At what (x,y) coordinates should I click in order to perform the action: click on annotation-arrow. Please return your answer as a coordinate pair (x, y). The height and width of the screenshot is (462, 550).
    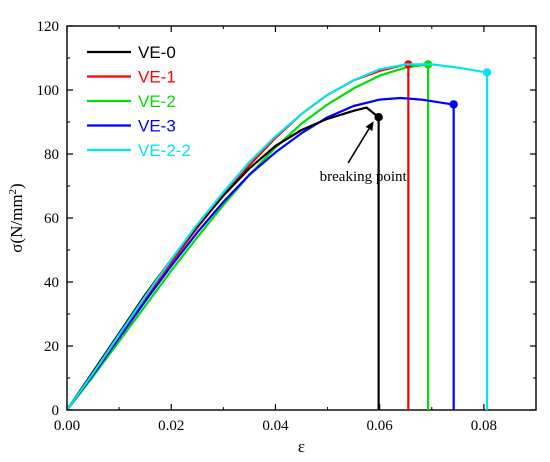
    Looking at the image, I should click on (358, 146).